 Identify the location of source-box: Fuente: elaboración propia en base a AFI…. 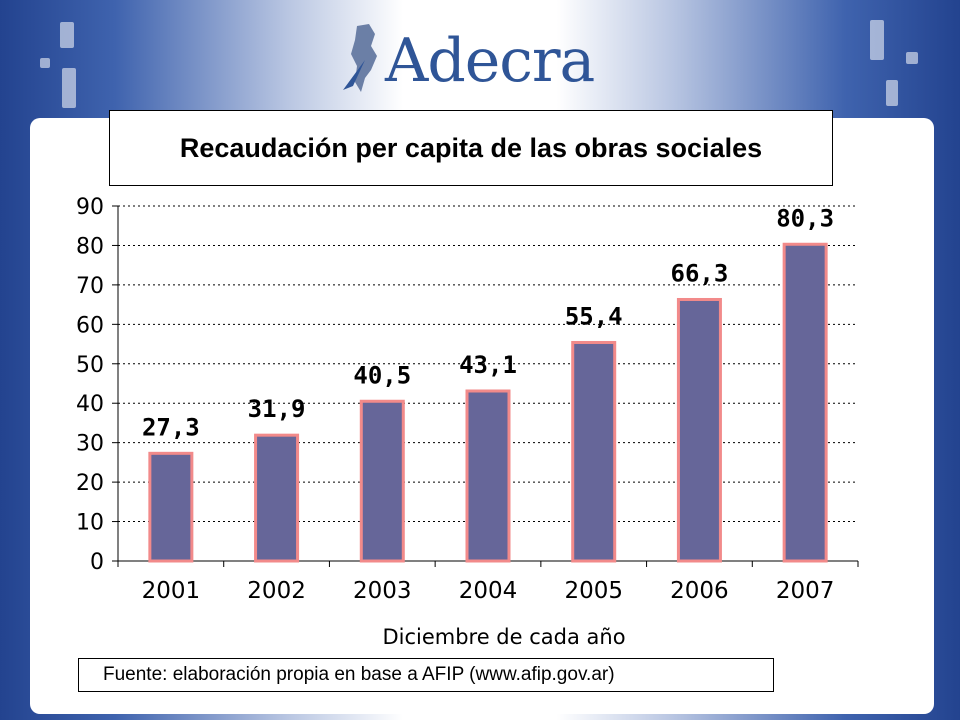
(426, 675).